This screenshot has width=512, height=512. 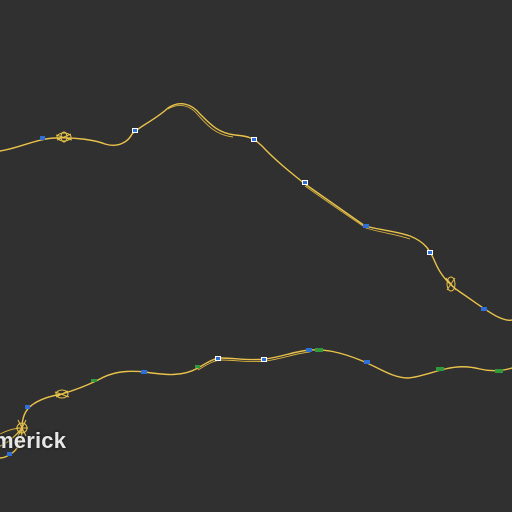 I want to click on lower-motorway-carriageway, so click(x=254, y=361).